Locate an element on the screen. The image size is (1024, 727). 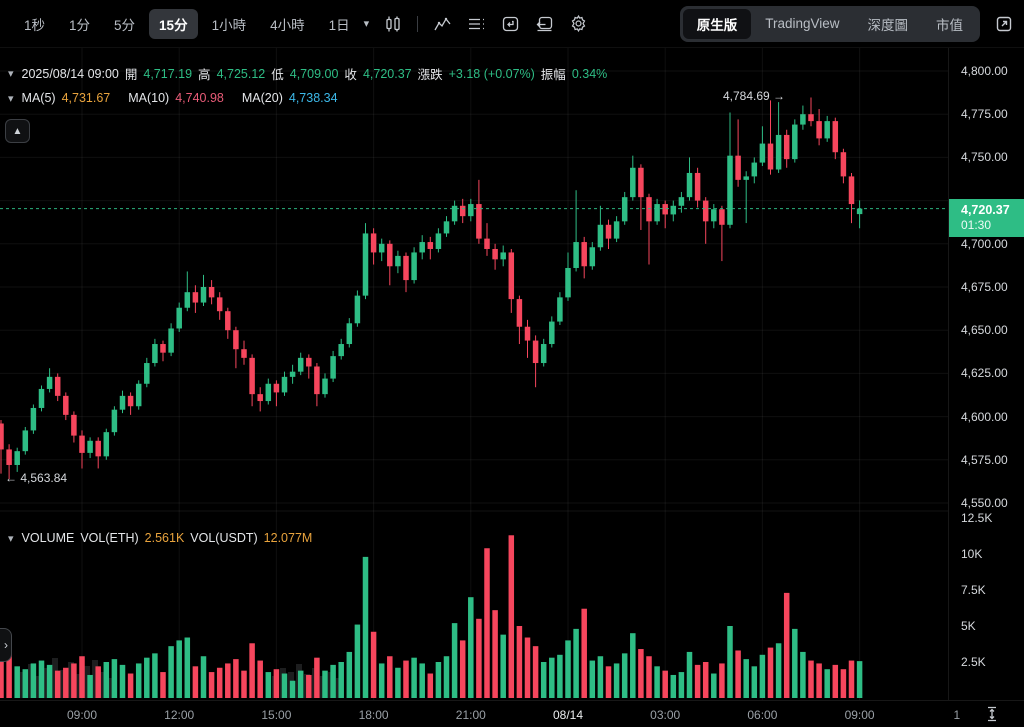
timeframe-button-3: 15分 is located at coordinates (173, 23).